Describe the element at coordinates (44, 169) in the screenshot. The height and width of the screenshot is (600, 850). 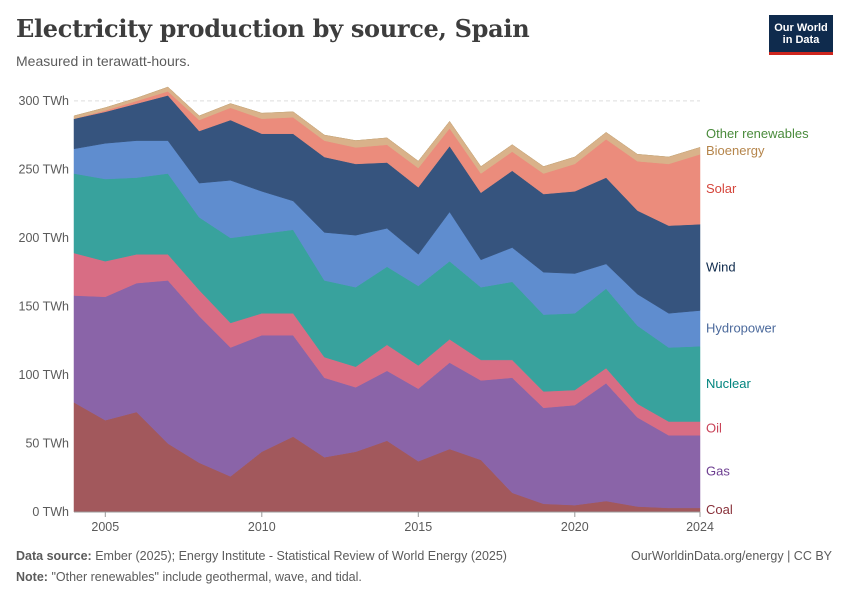
I see `y-tick-label: 250 TWh` at that location.